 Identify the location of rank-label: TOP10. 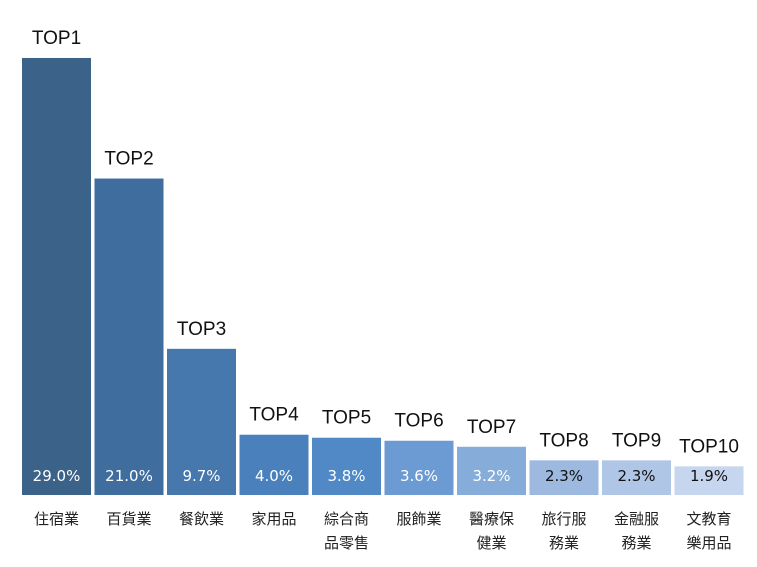
(709, 446).